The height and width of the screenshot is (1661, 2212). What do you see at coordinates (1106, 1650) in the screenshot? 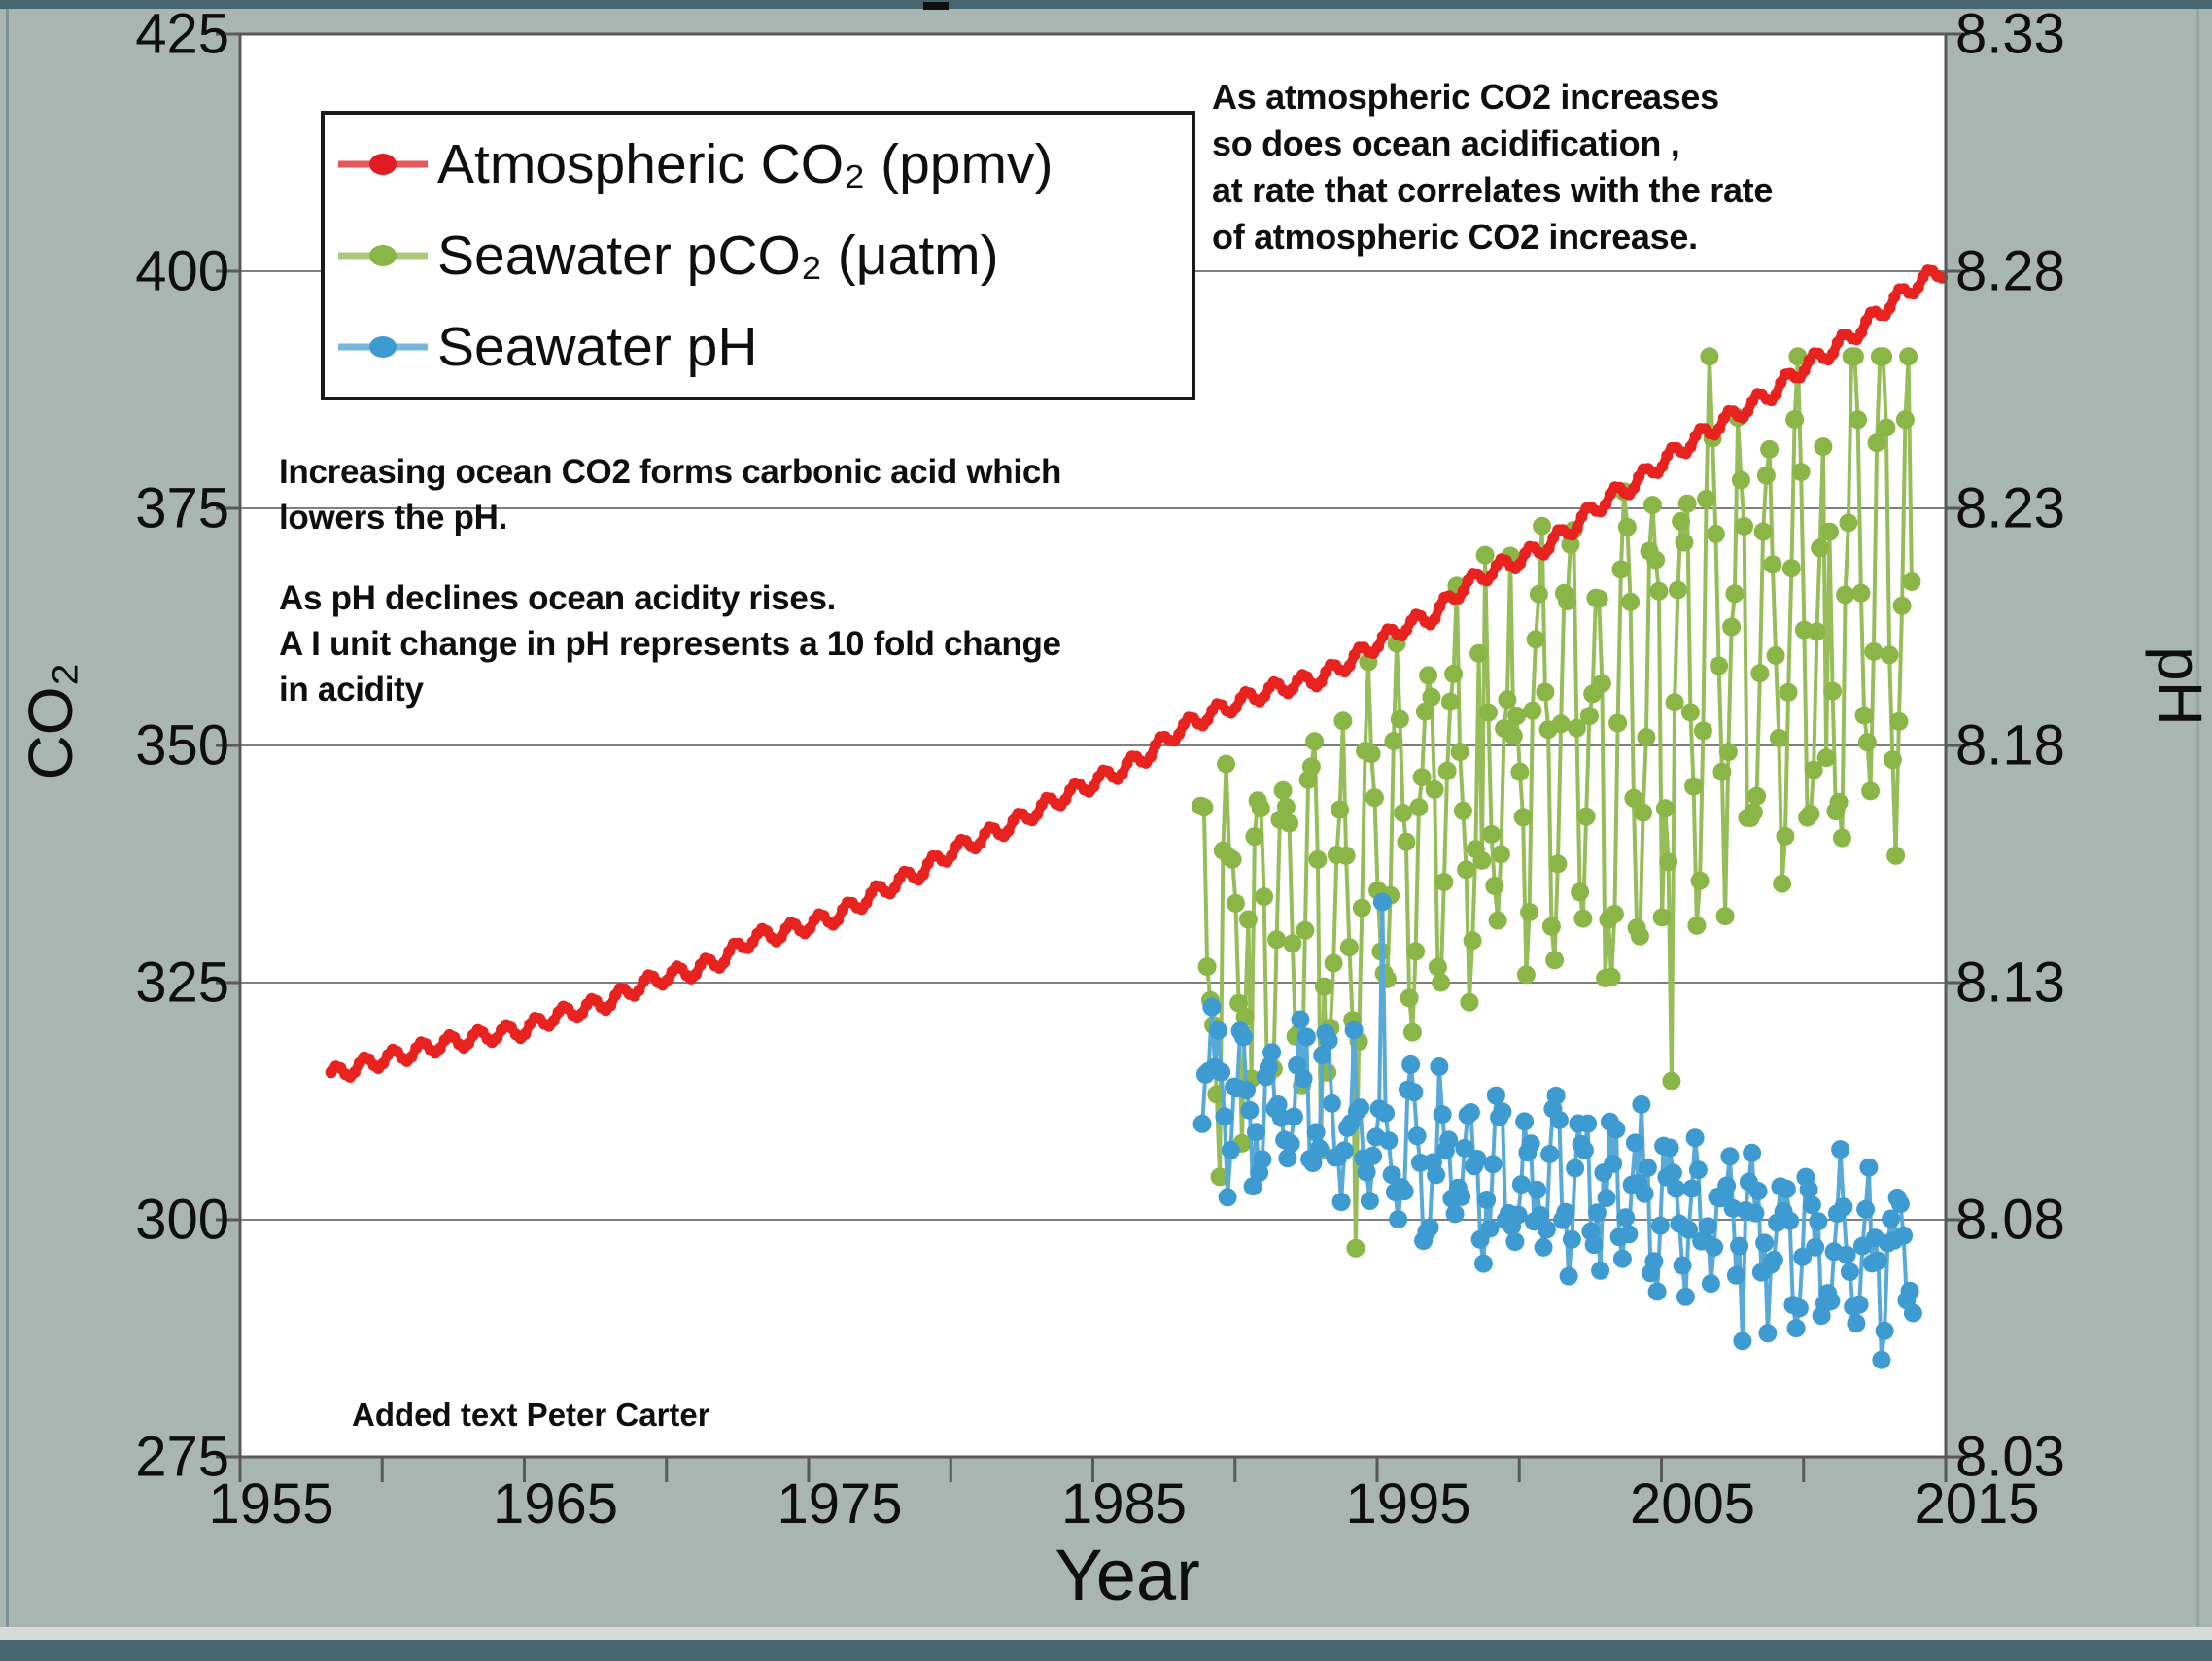
I see `bottom-band` at bounding box center [1106, 1650].